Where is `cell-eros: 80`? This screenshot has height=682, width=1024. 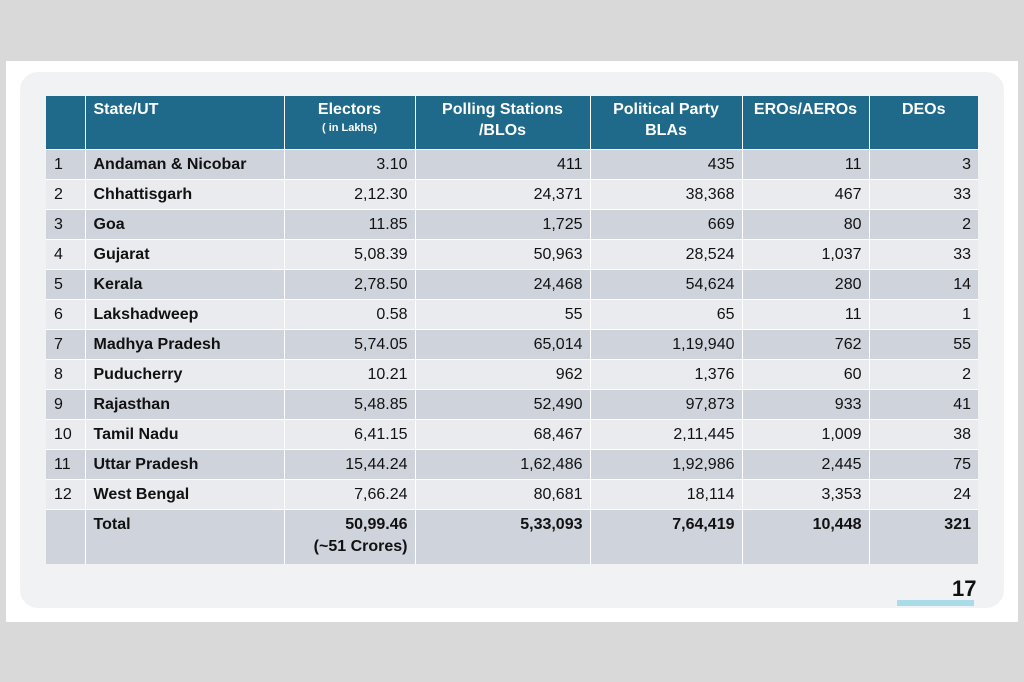 cell-eros: 80 is located at coordinates (806, 224).